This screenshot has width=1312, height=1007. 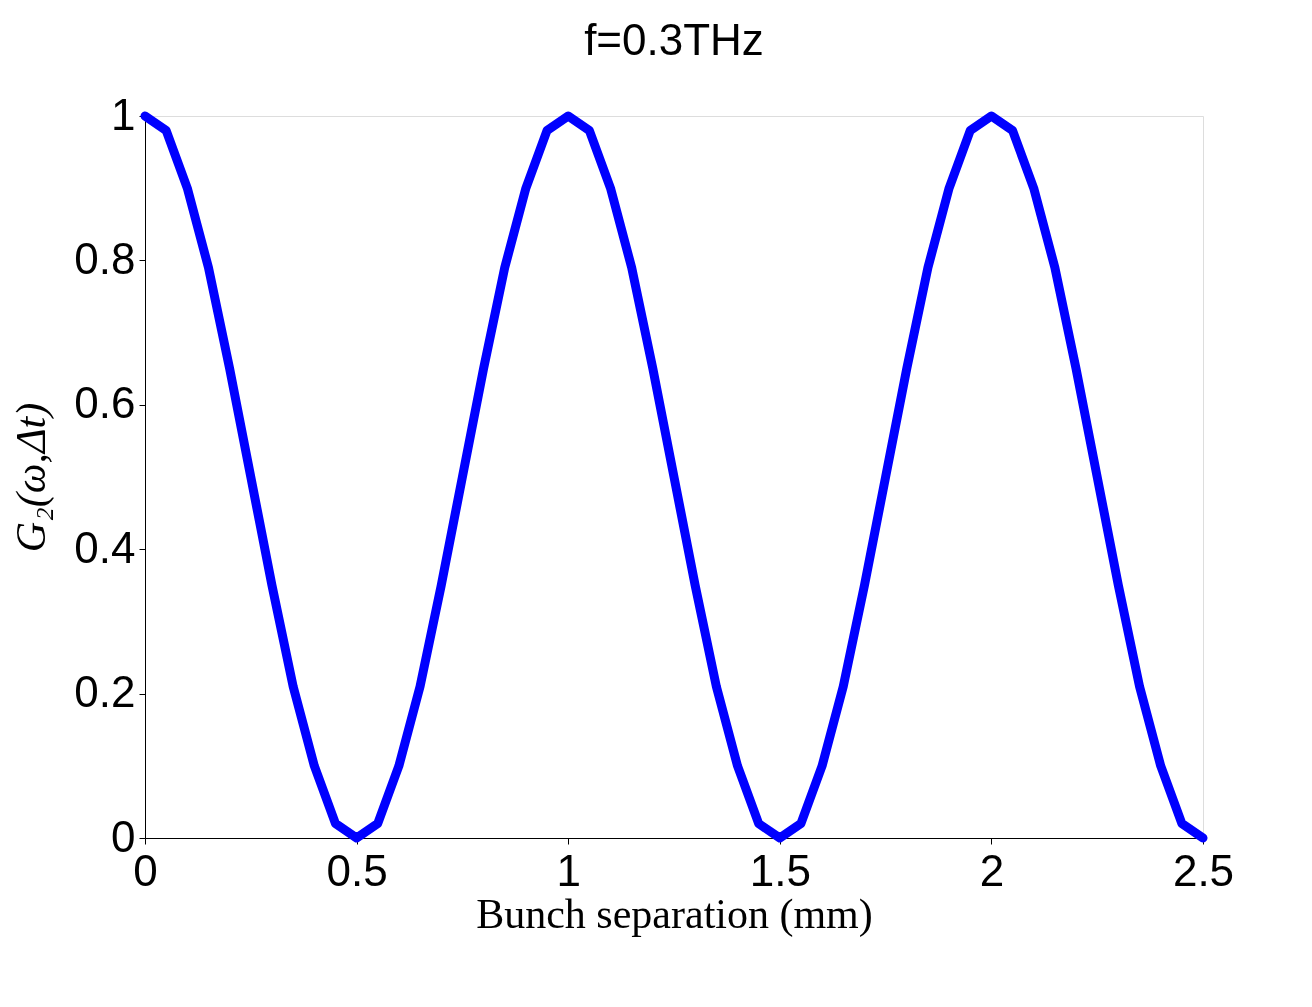 I want to click on y-axis-title: G₂(ω,Δt), so click(x=32, y=477).